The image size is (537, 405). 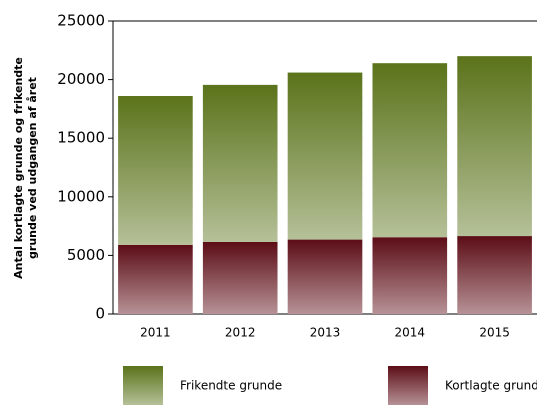 What do you see at coordinates (491, 386) in the screenshot?
I see `legend-label: Kortlagte grunde` at bounding box center [491, 386].